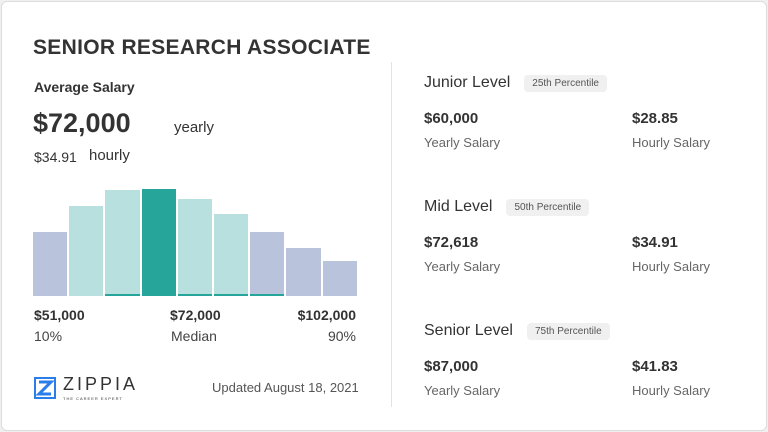  I want to click on salary-histogram, so click(196, 239).